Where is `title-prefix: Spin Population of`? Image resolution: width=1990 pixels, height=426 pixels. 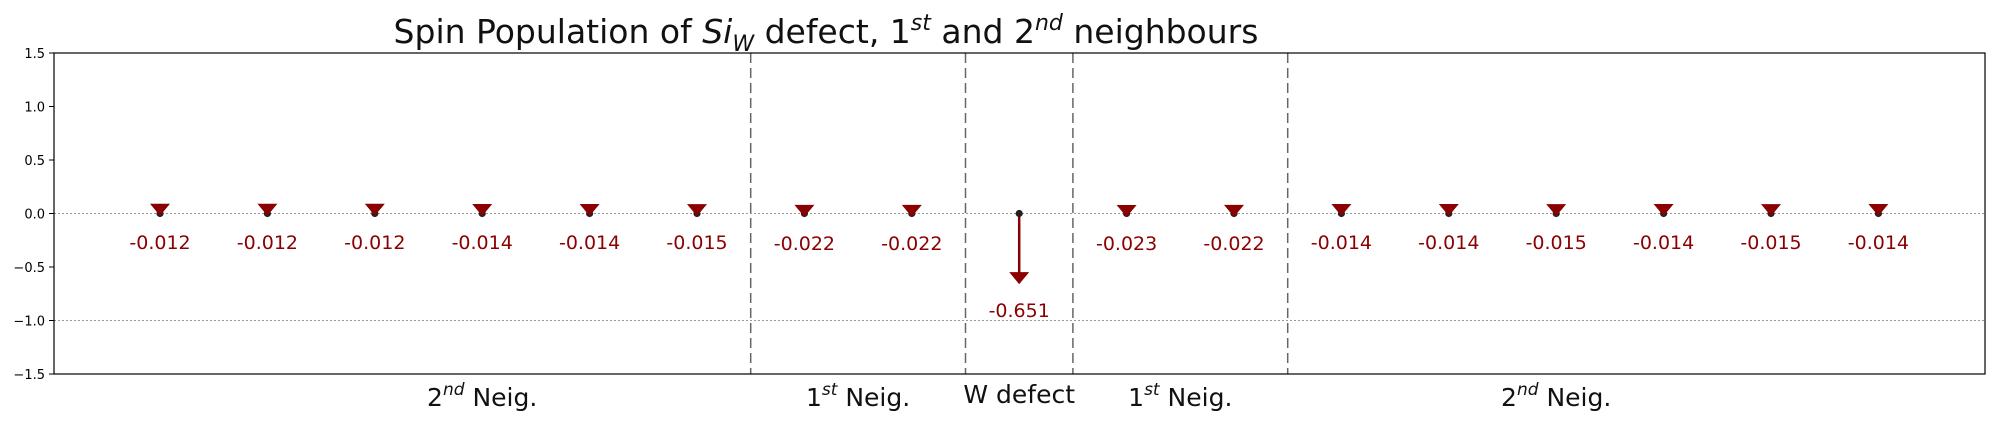
title-prefix: Spin Population of is located at coordinates (548, 31).